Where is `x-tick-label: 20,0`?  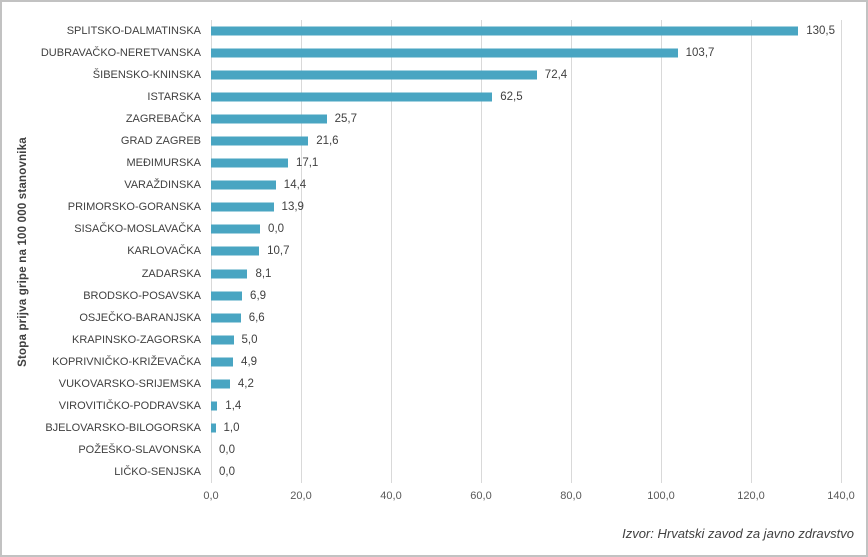 x-tick-label: 20,0 is located at coordinates (301, 496).